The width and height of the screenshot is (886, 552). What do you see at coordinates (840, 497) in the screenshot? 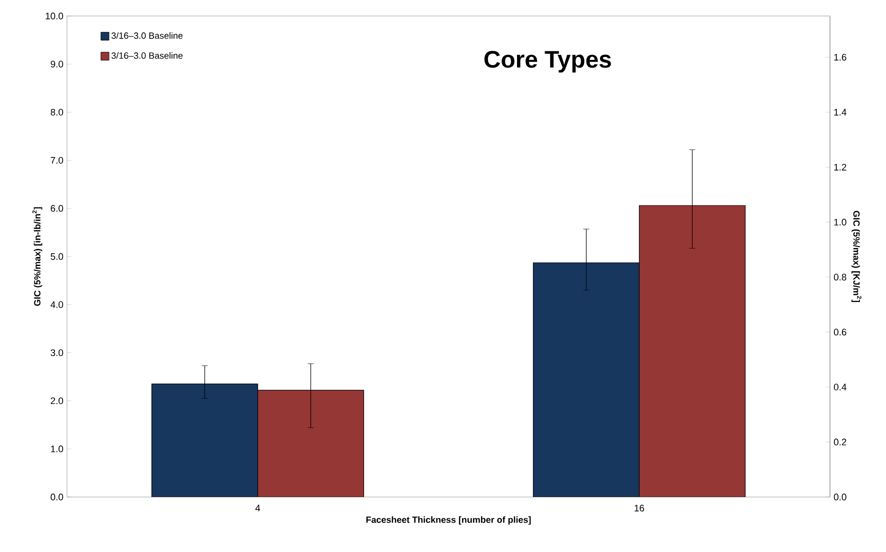
I see `y2-tick-label: 0.0` at bounding box center [840, 497].